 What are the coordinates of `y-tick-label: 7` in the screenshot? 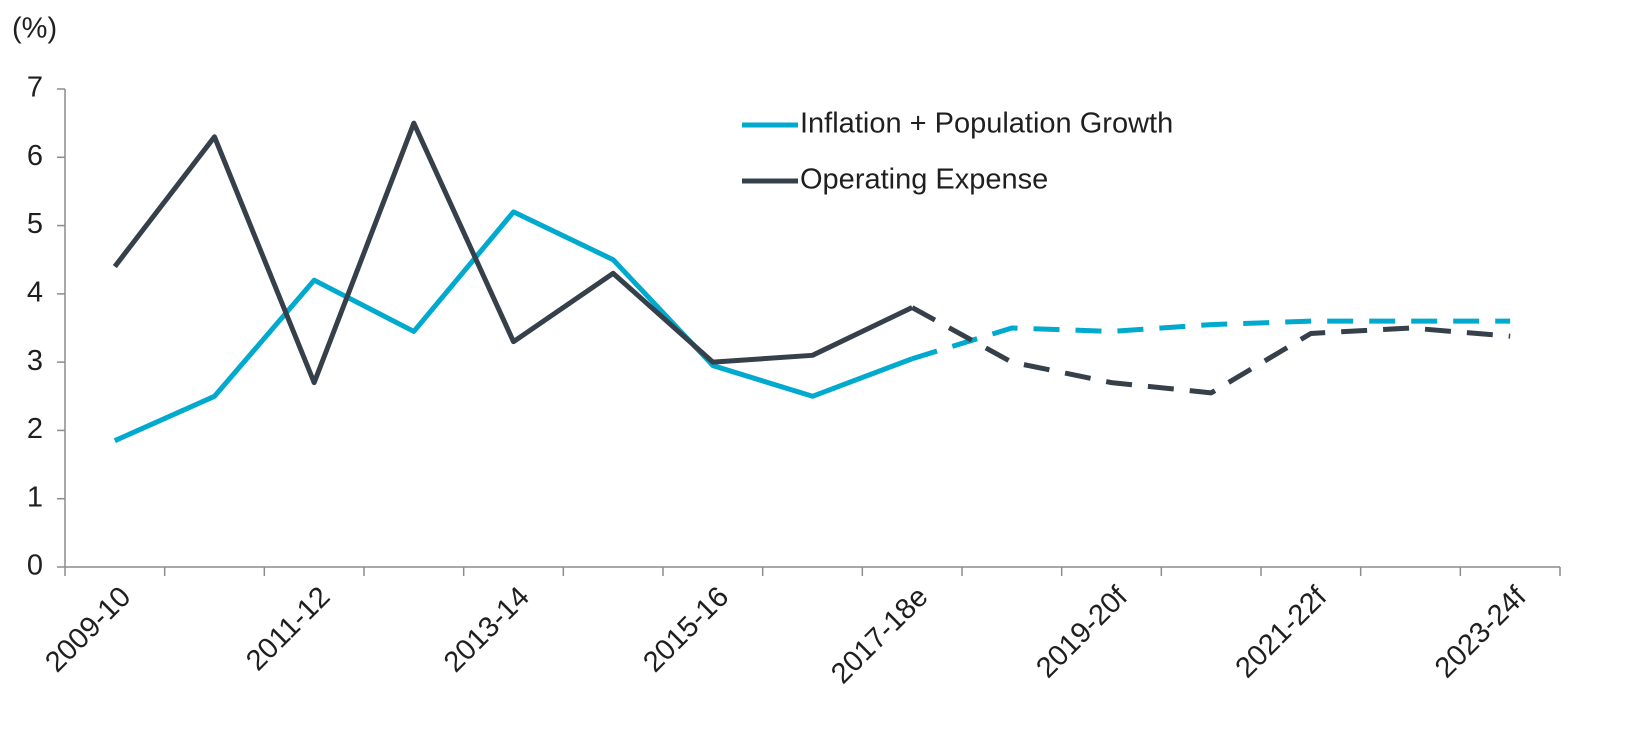 It's located at (35, 88).